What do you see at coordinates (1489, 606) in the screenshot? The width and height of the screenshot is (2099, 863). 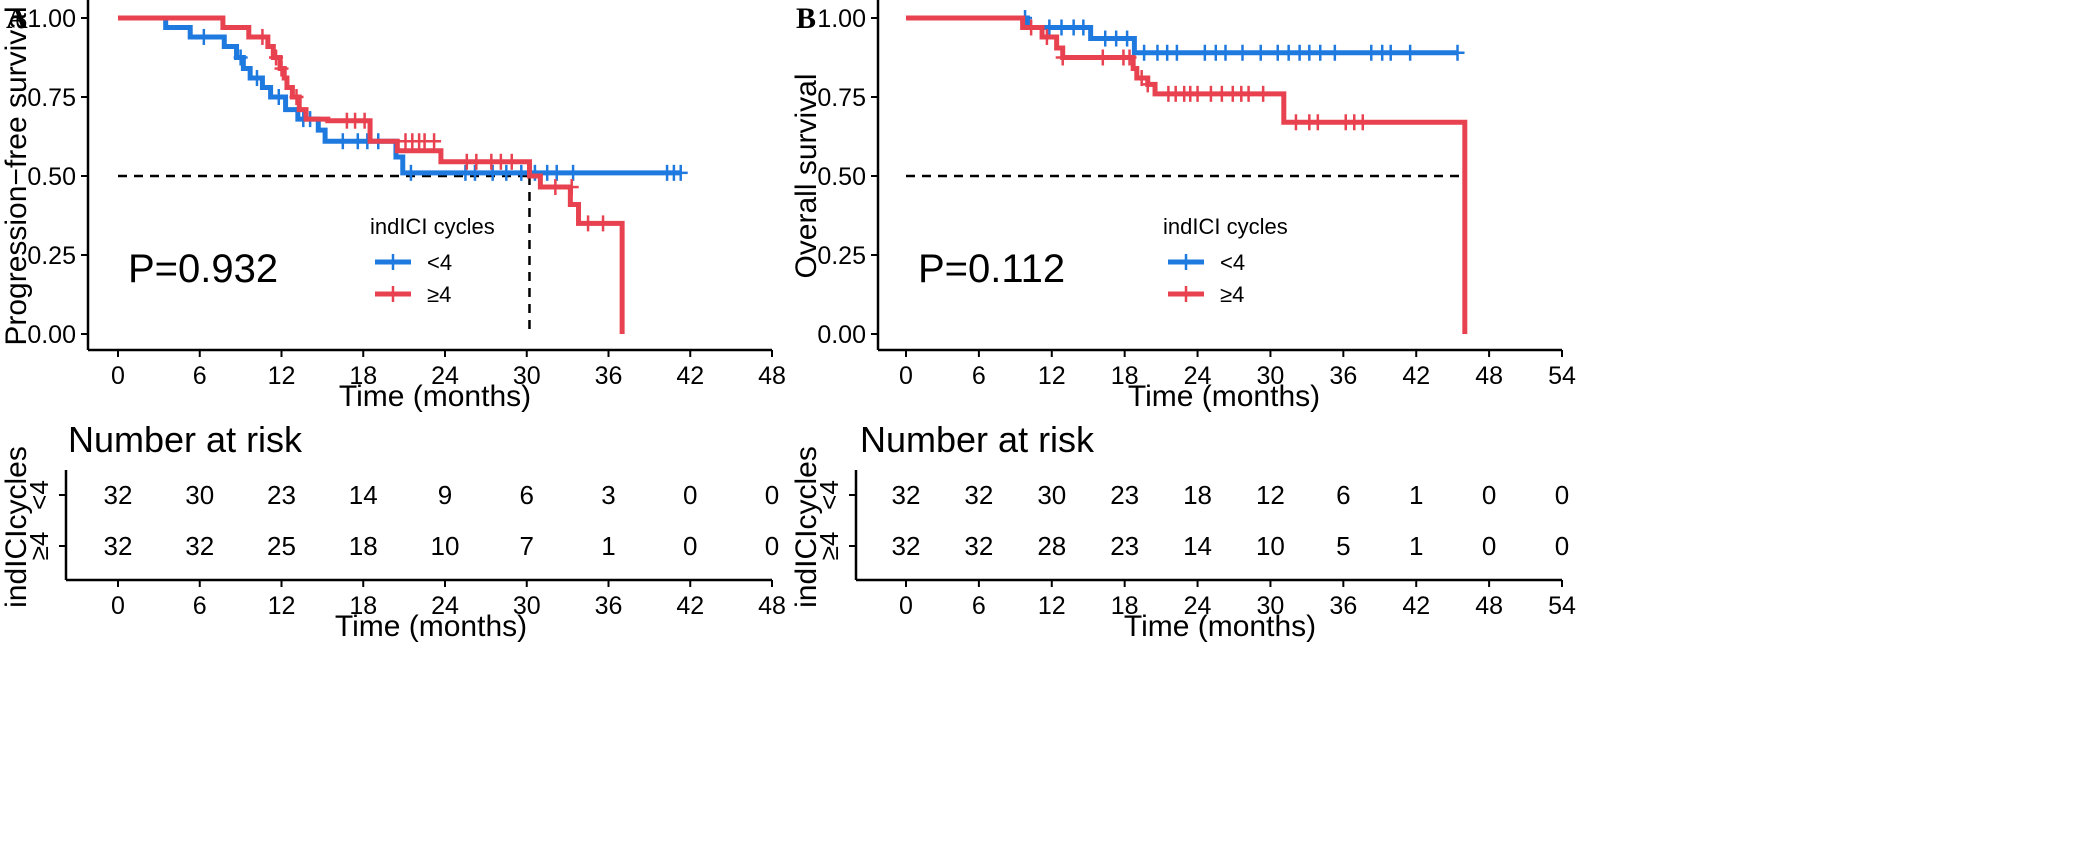 I see `risk-x-tick-label: 48` at bounding box center [1489, 606].